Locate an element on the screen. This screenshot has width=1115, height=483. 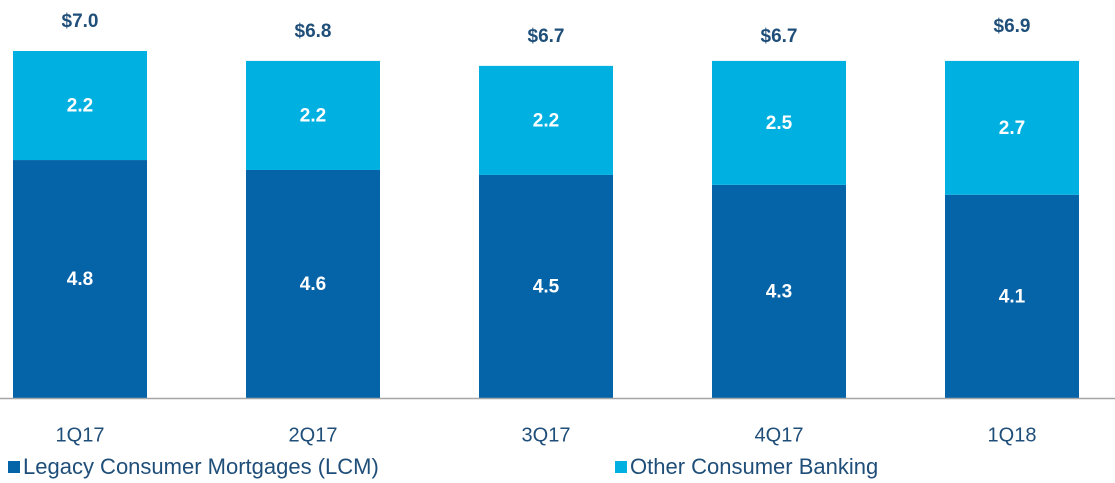
segment-label: 2.5 is located at coordinates (779, 123).